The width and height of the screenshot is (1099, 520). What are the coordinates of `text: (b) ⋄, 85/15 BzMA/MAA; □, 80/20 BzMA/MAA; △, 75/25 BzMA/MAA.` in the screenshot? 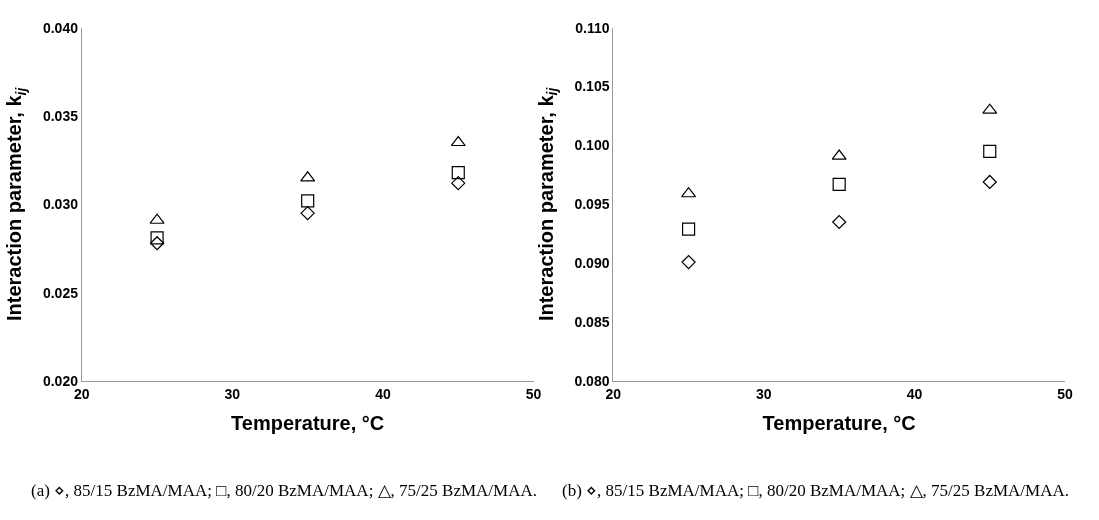 It's located at (815, 490).